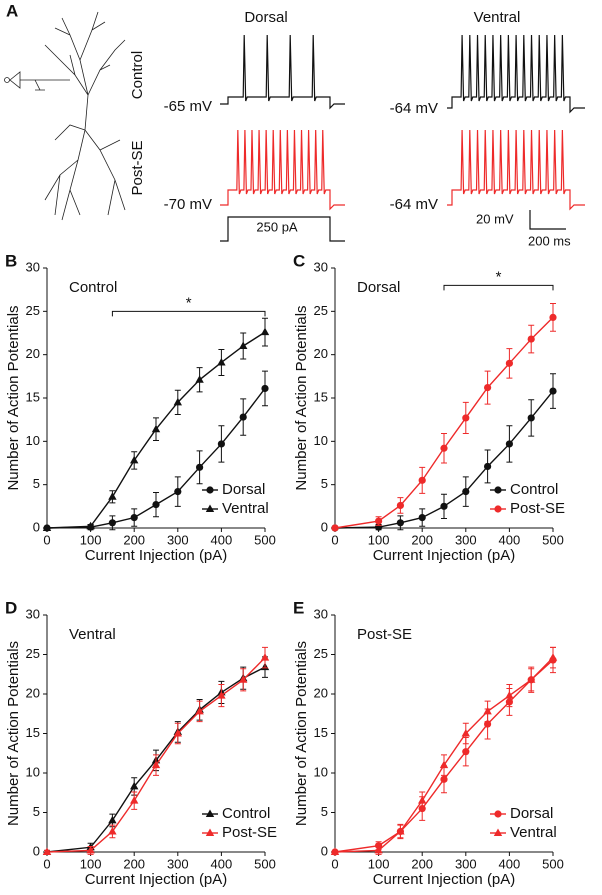  Describe the element at coordinates (384, 634) in the screenshot. I see `chart-title: Post-SE` at that location.